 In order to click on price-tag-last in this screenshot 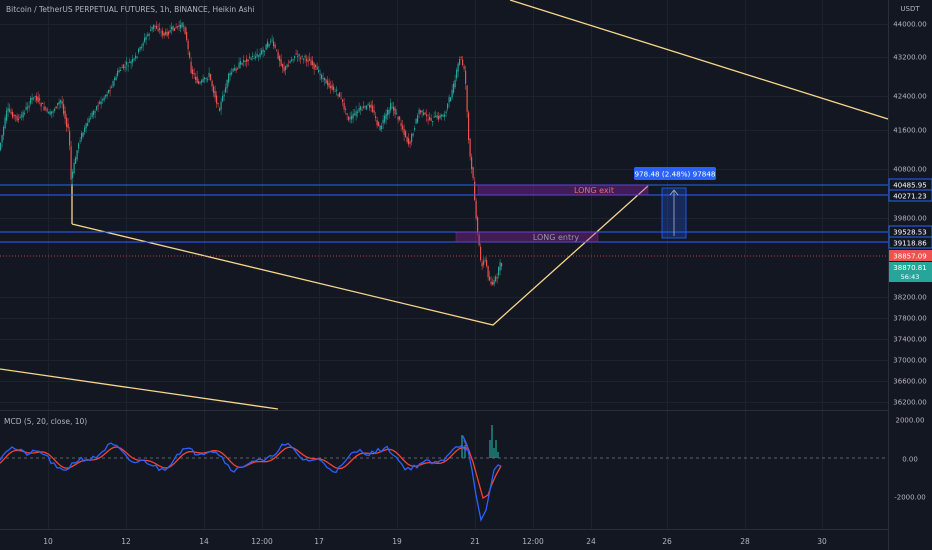, I will do `click(910, 255)`.